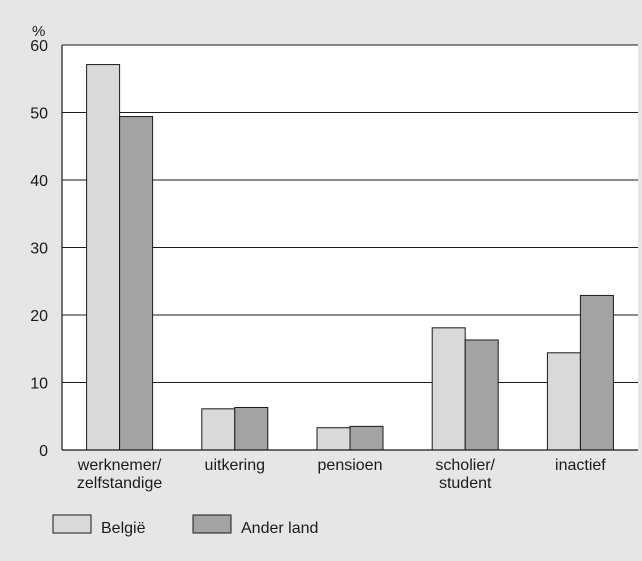  Describe the element at coordinates (580, 465) in the screenshot. I see `x-tick-label: inactief` at that location.